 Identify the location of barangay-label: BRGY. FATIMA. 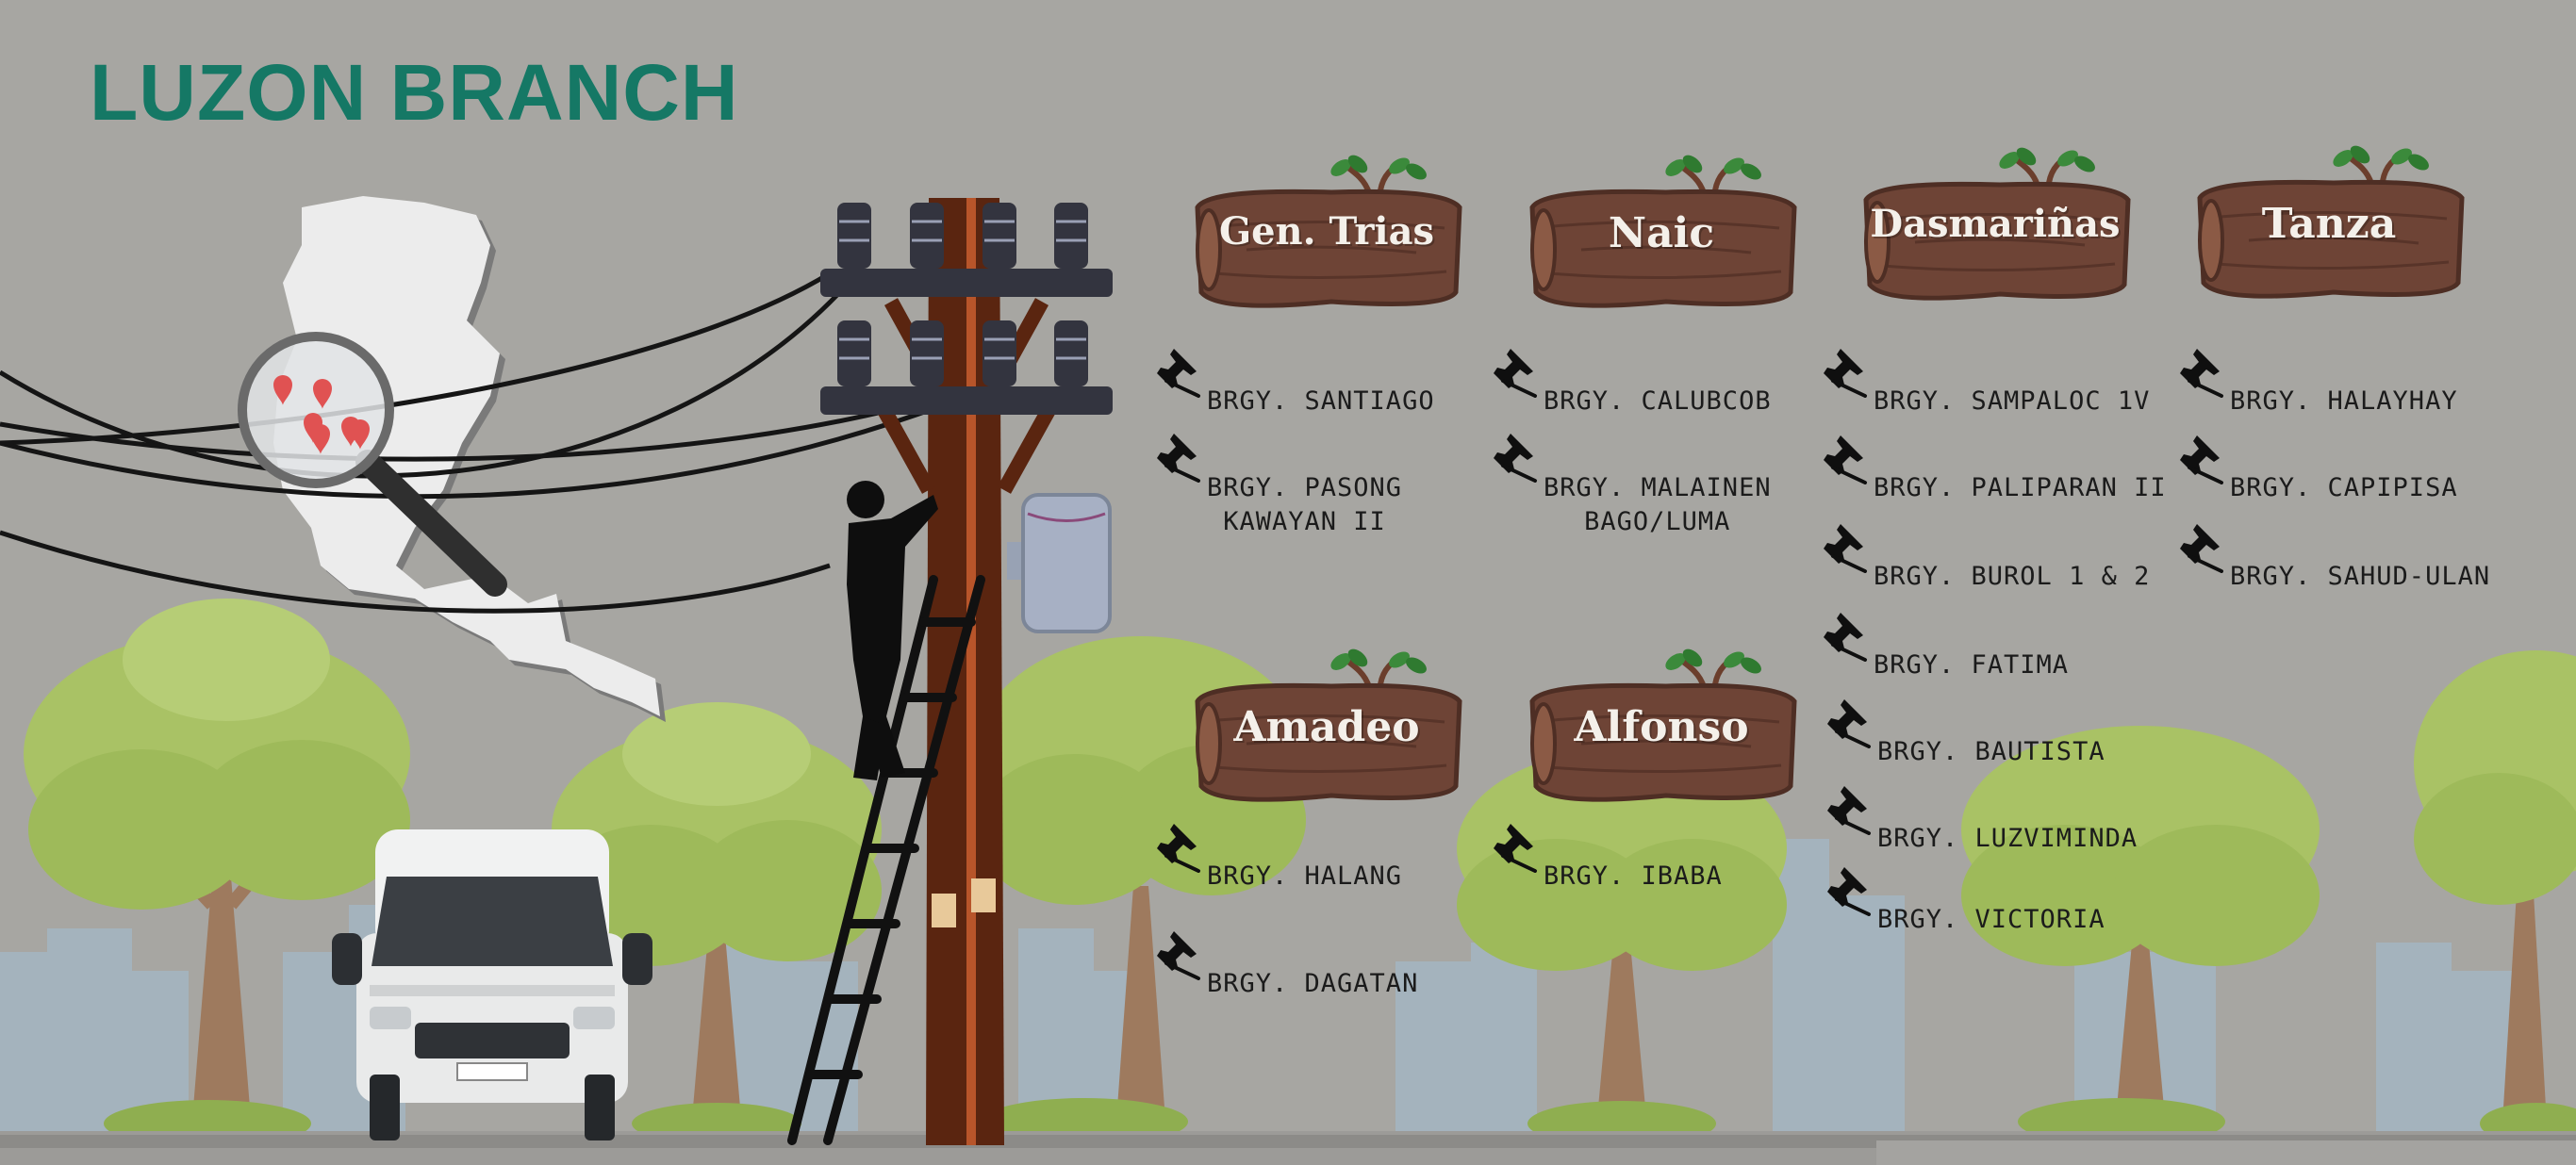
(1972, 665).